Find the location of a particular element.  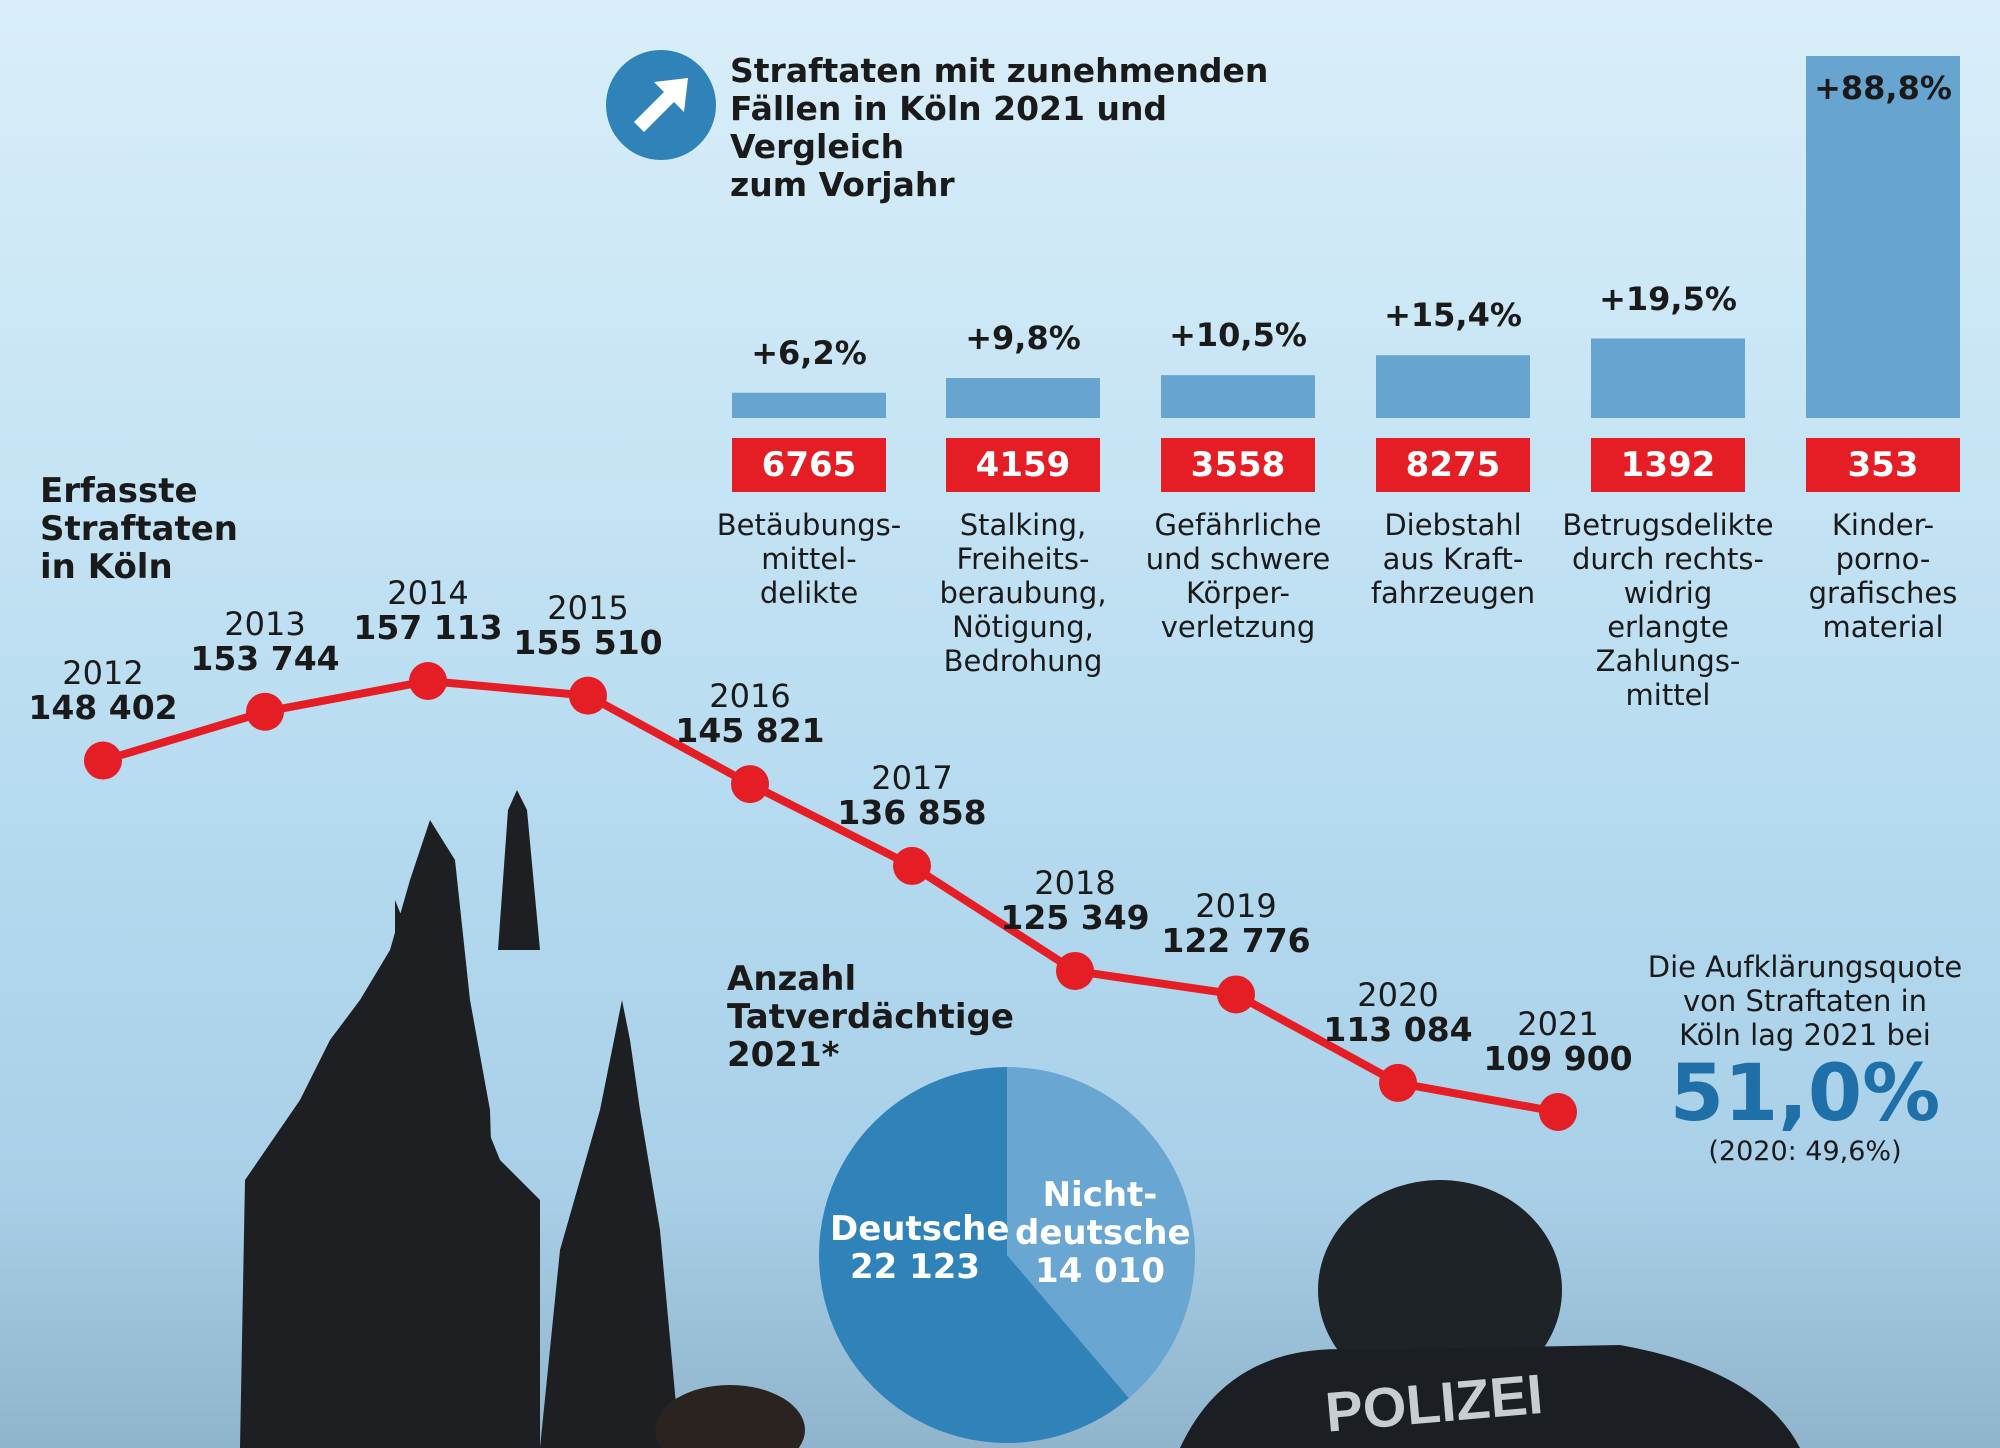

line-point-label: 2012 148 402 is located at coordinates (106, 691).